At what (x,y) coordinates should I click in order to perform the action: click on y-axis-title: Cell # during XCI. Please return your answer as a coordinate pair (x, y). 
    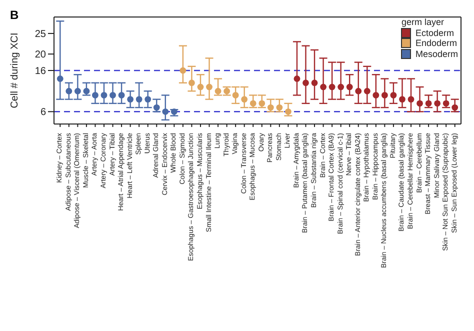
    Looking at the image, I should click on (15, 70).